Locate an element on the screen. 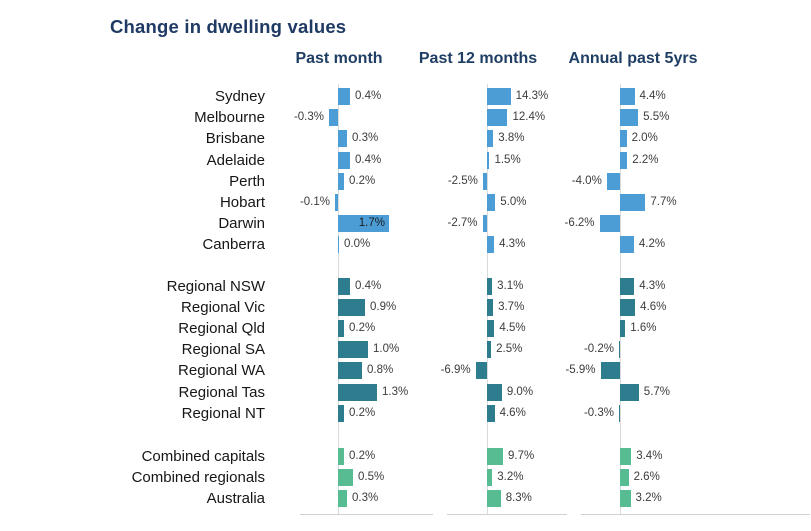 The width and height of the screenshot is (811, 531). value-label: 8.3% is located at coordinates (518, 498).